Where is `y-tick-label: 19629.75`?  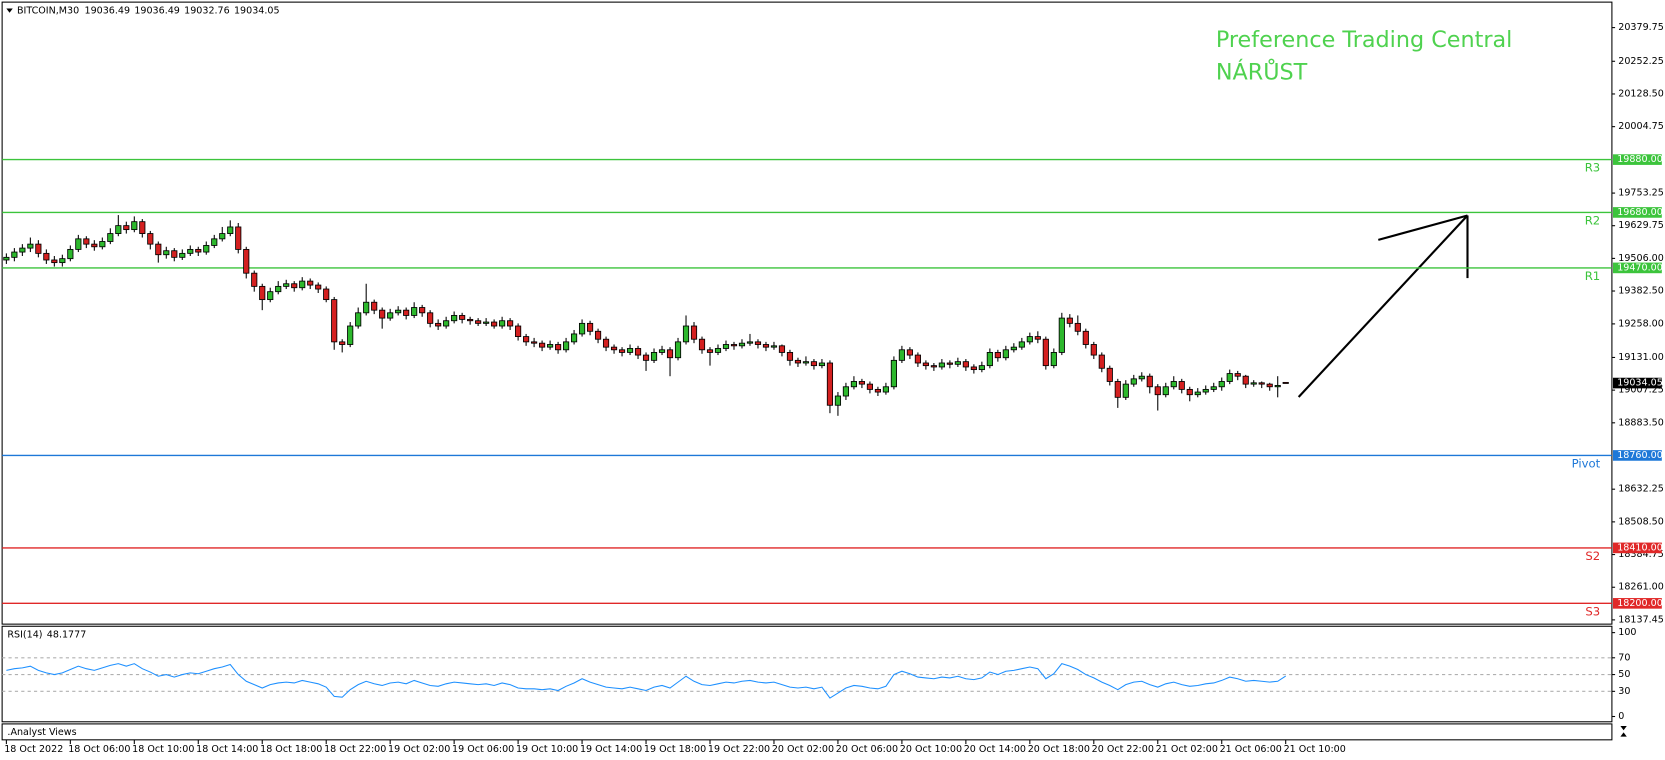
y-tick-label: 19629.75 is located at coordinates (1641, 225).